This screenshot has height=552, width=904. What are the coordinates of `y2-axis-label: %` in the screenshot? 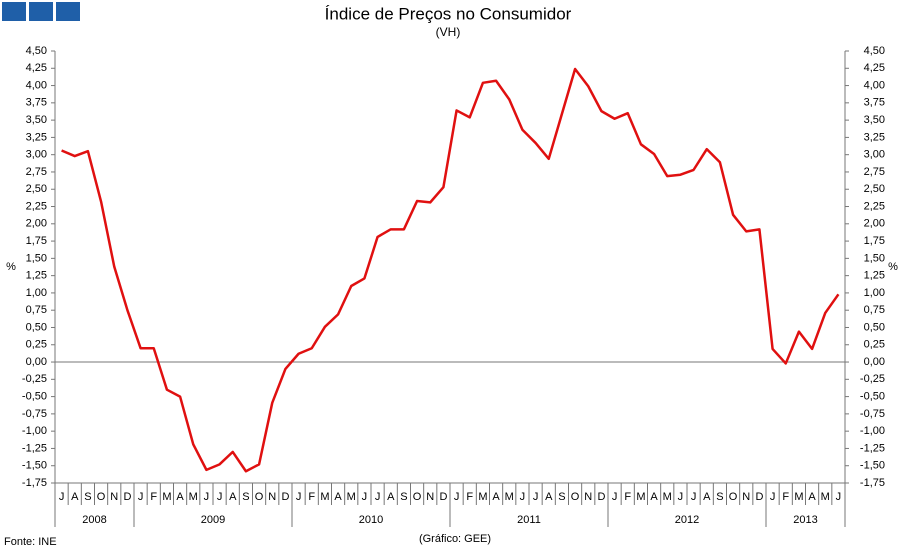 It's located at (893, 267).